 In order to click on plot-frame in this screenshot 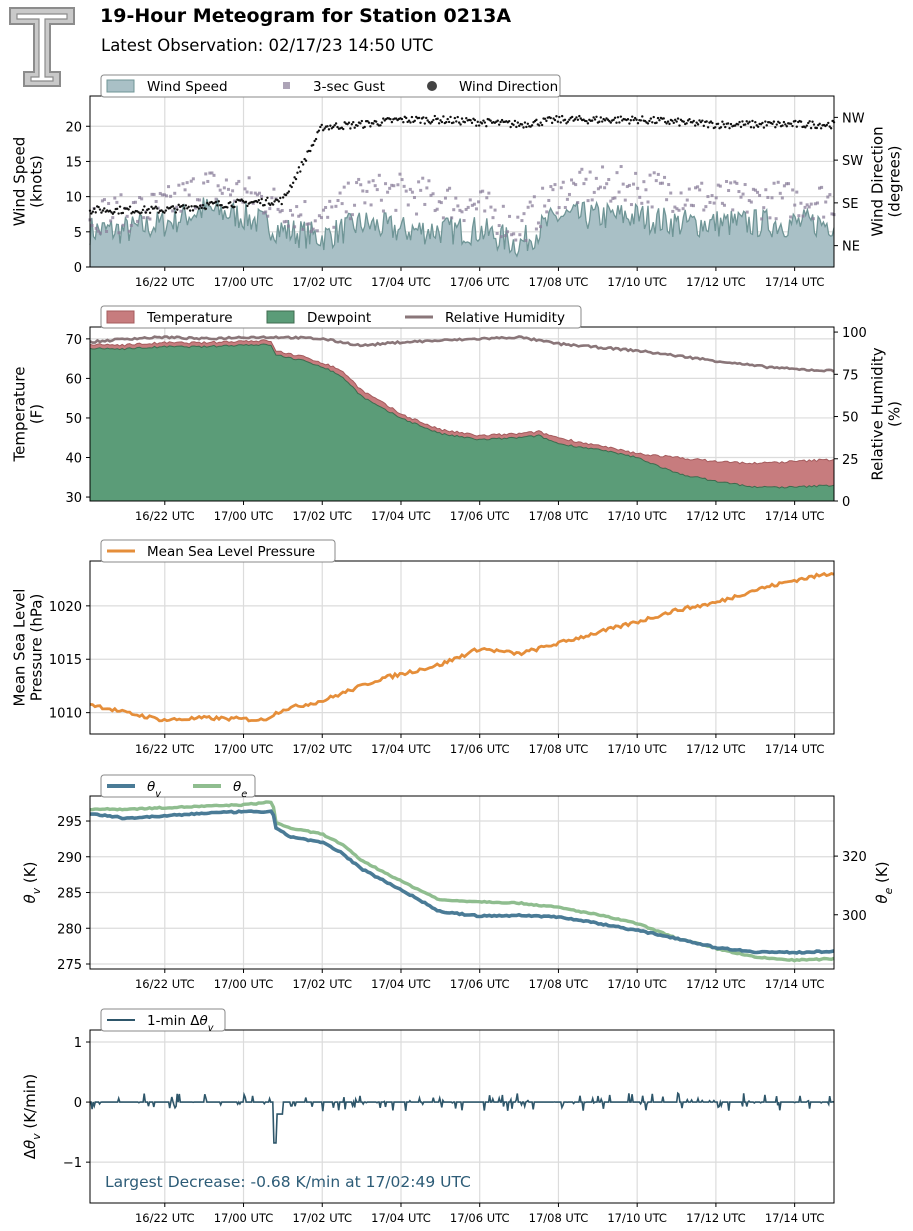, I will do `click(462, 882)`.